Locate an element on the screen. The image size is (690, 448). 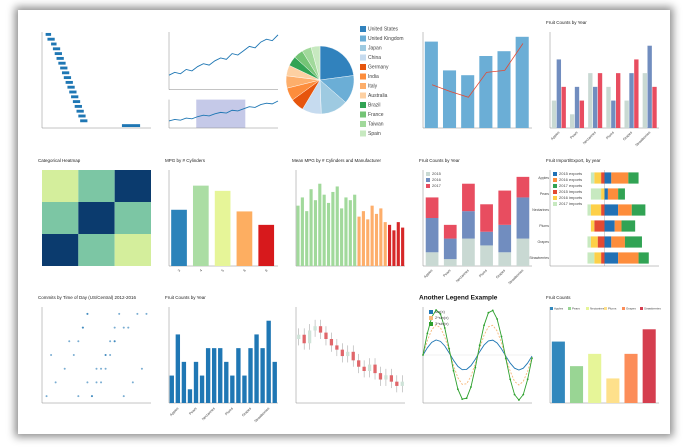
chart-title: MPG by # Cylinders is located at coordinates (185, 160).